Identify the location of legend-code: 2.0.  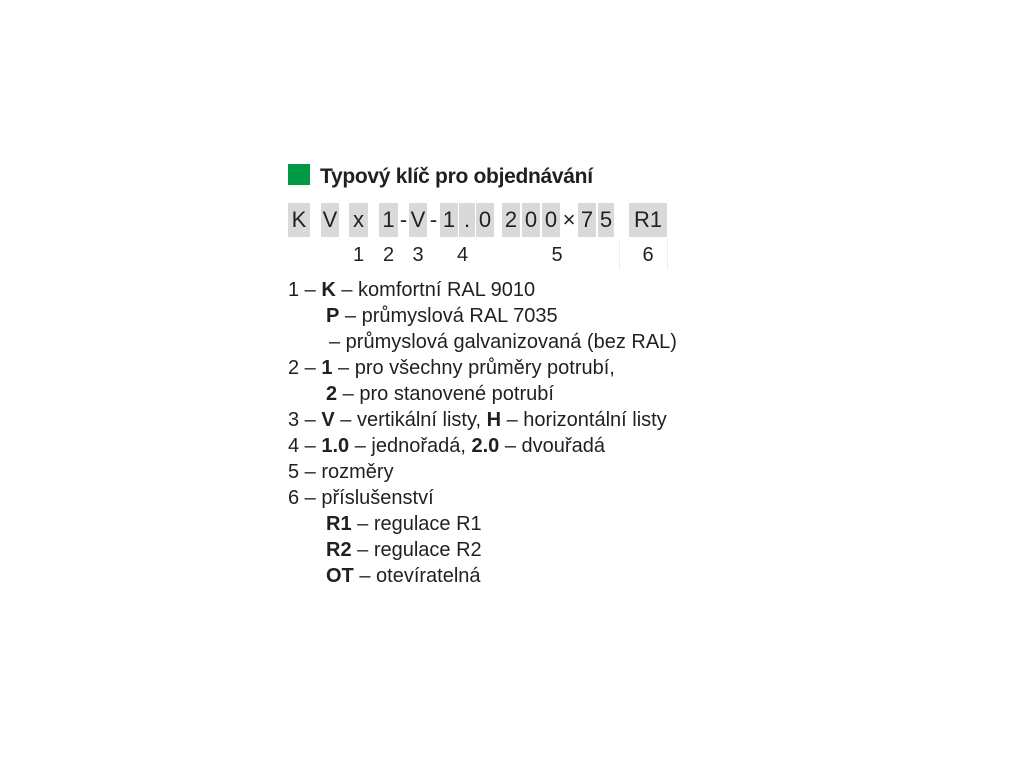
(485, 446).